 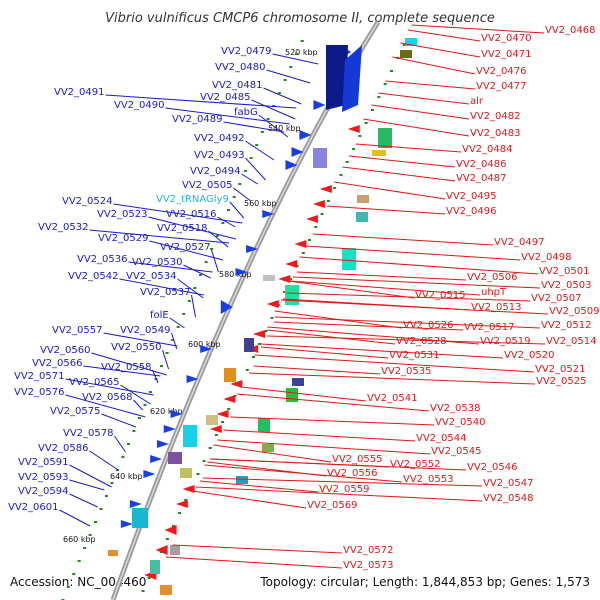 I want to click on gene-label: VV2_0548, so click(x=508, y=498).